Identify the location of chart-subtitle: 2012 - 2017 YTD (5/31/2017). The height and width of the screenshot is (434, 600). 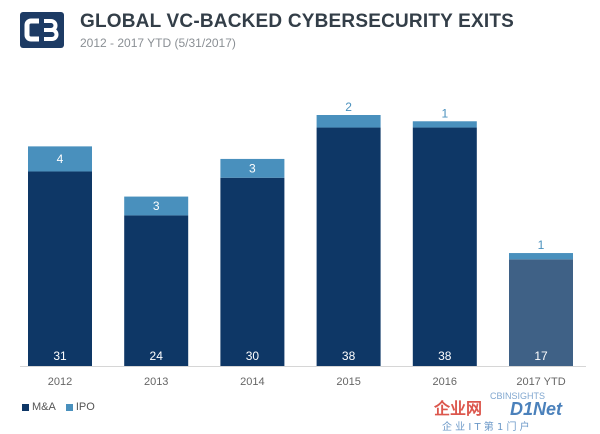
(158, 43).